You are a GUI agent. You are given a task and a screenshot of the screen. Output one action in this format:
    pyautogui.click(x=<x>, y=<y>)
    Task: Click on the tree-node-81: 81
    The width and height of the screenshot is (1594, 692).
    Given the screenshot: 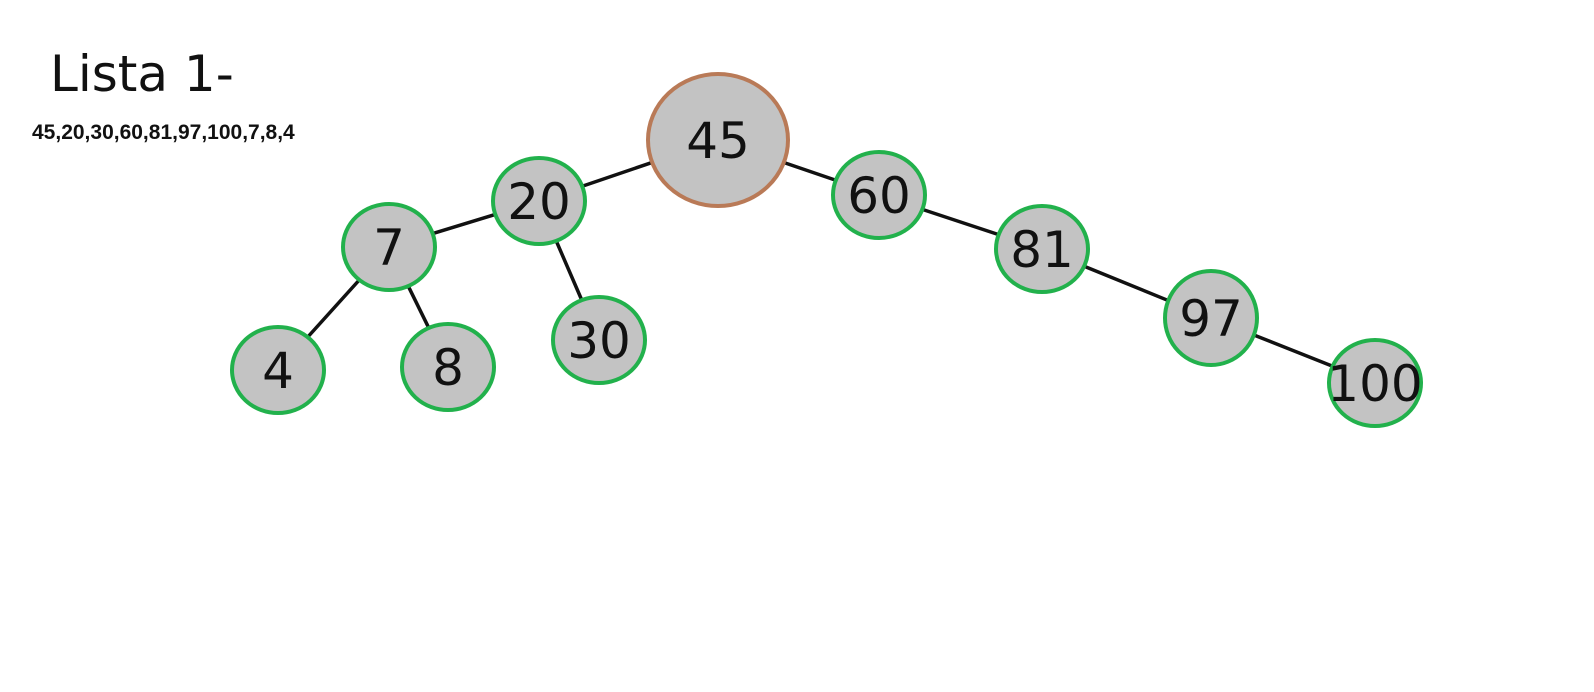 What is the action you would take?
    pyautogui.click(x=1042, y=249)
    